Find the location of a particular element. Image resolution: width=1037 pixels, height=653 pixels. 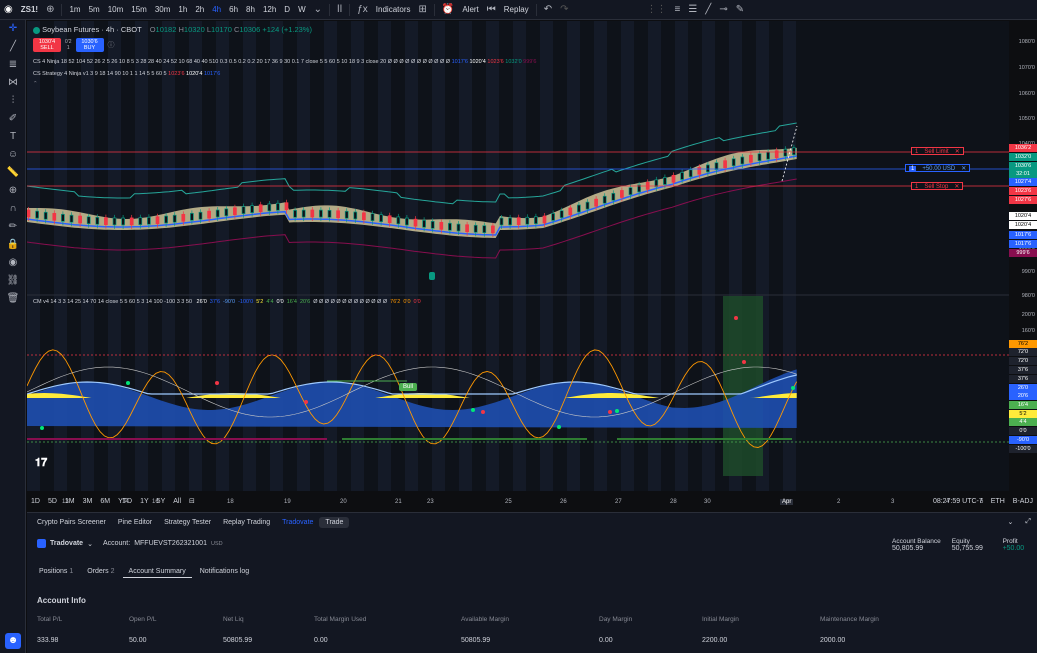

magnet-icon: ∩ is located at coordinates (13, 208).